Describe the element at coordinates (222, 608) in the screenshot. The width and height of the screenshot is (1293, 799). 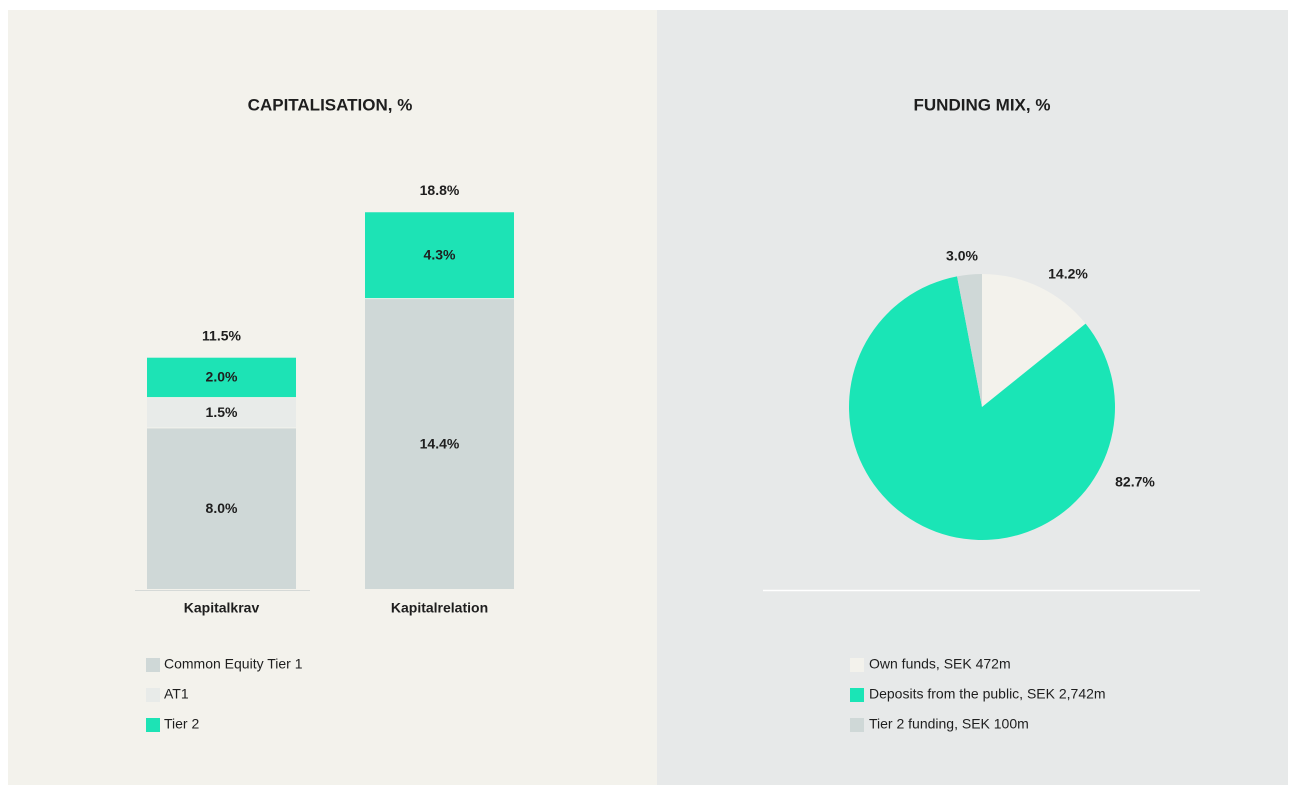
I see `x-tick-label: Kapitalkrav` at that location.